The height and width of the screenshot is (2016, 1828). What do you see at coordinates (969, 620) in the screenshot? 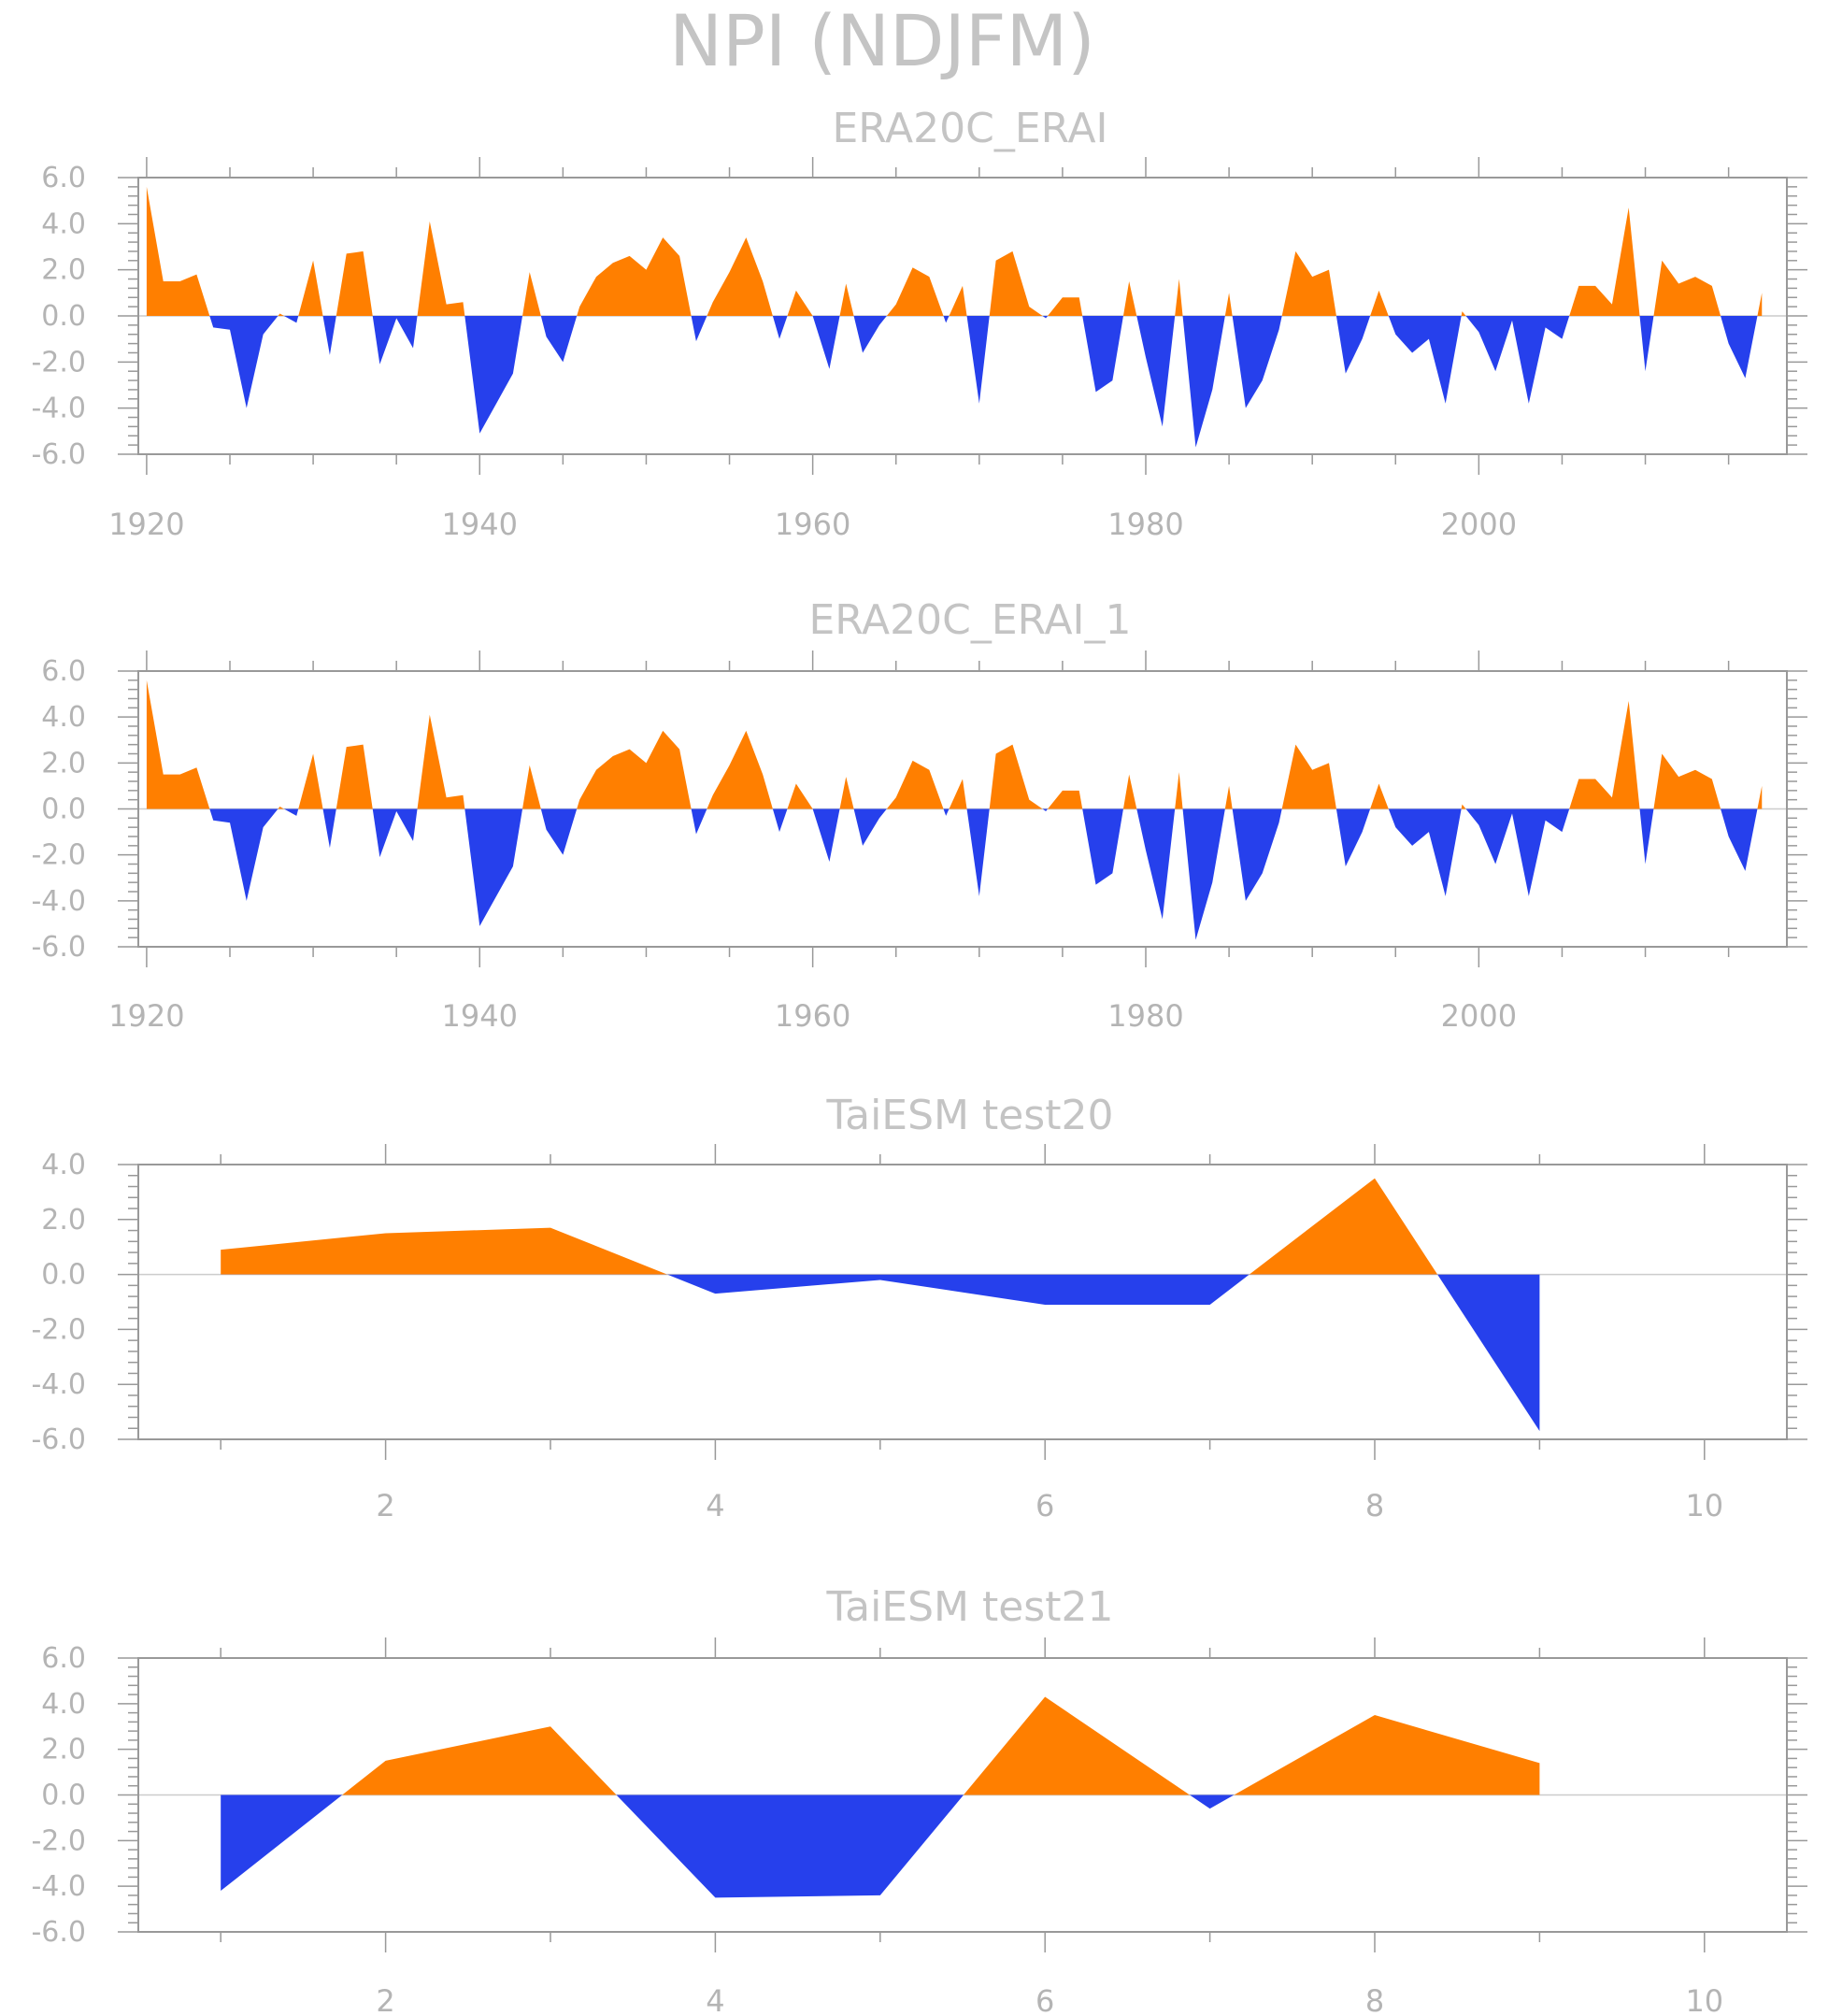
I see `panel-title: ERA20C_ERAI_1` at bounding box center [969, 620].